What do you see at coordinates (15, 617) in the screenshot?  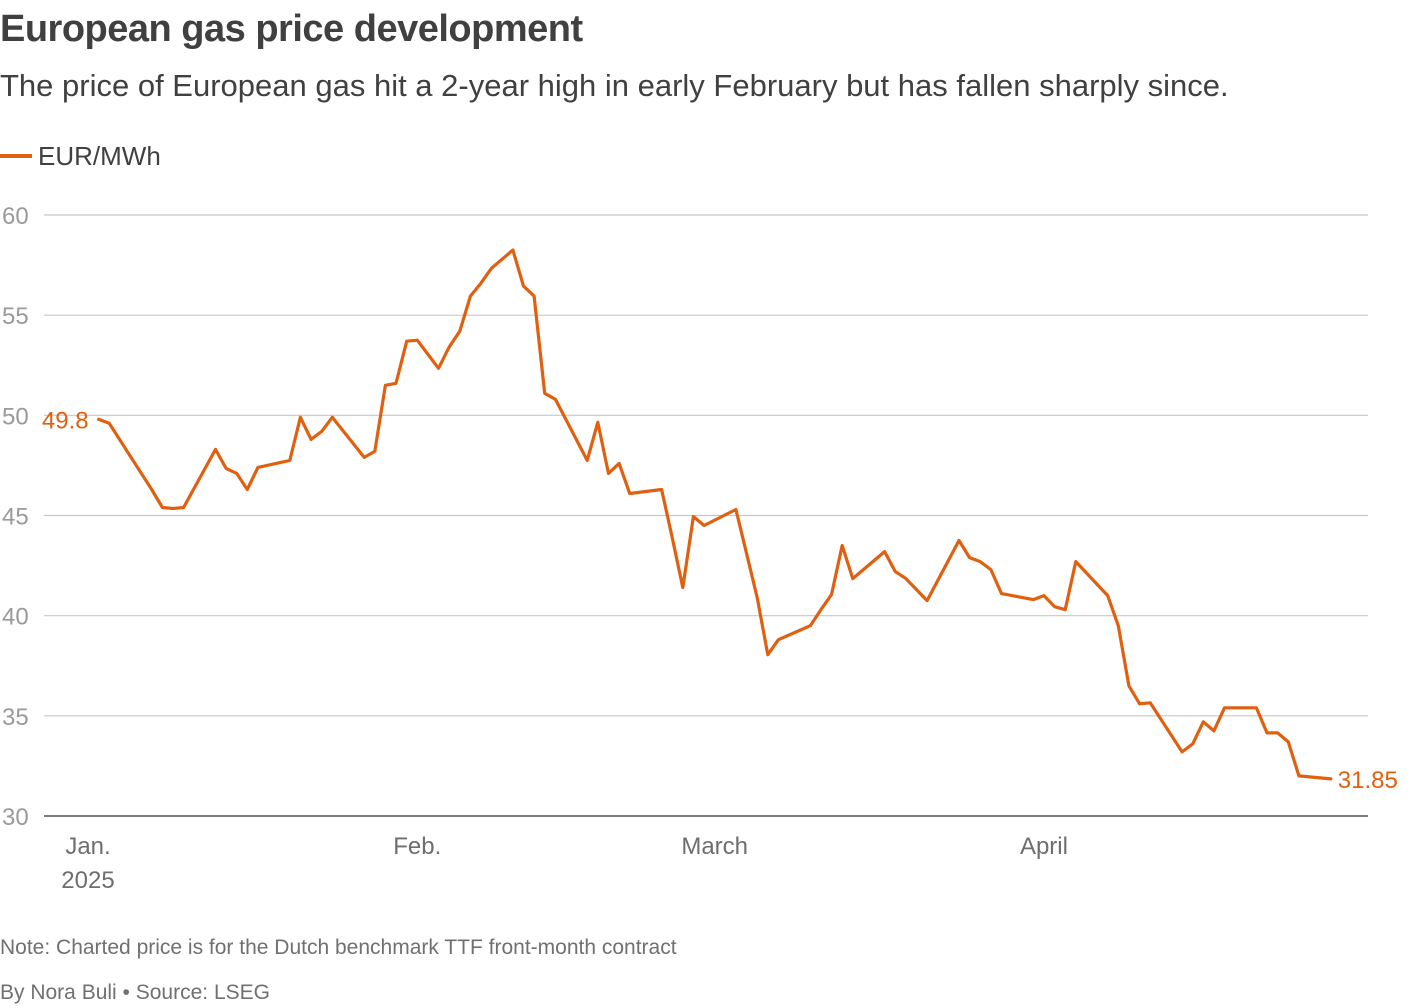 I see `y-tick-label: 40` at bounding box center [15, 617].